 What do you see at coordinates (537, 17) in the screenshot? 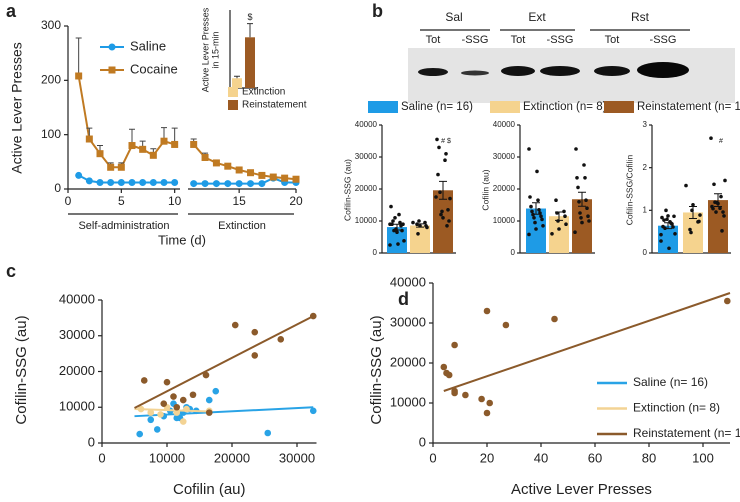
I see `blot-group: Ext` at bounding box center [537, 17].